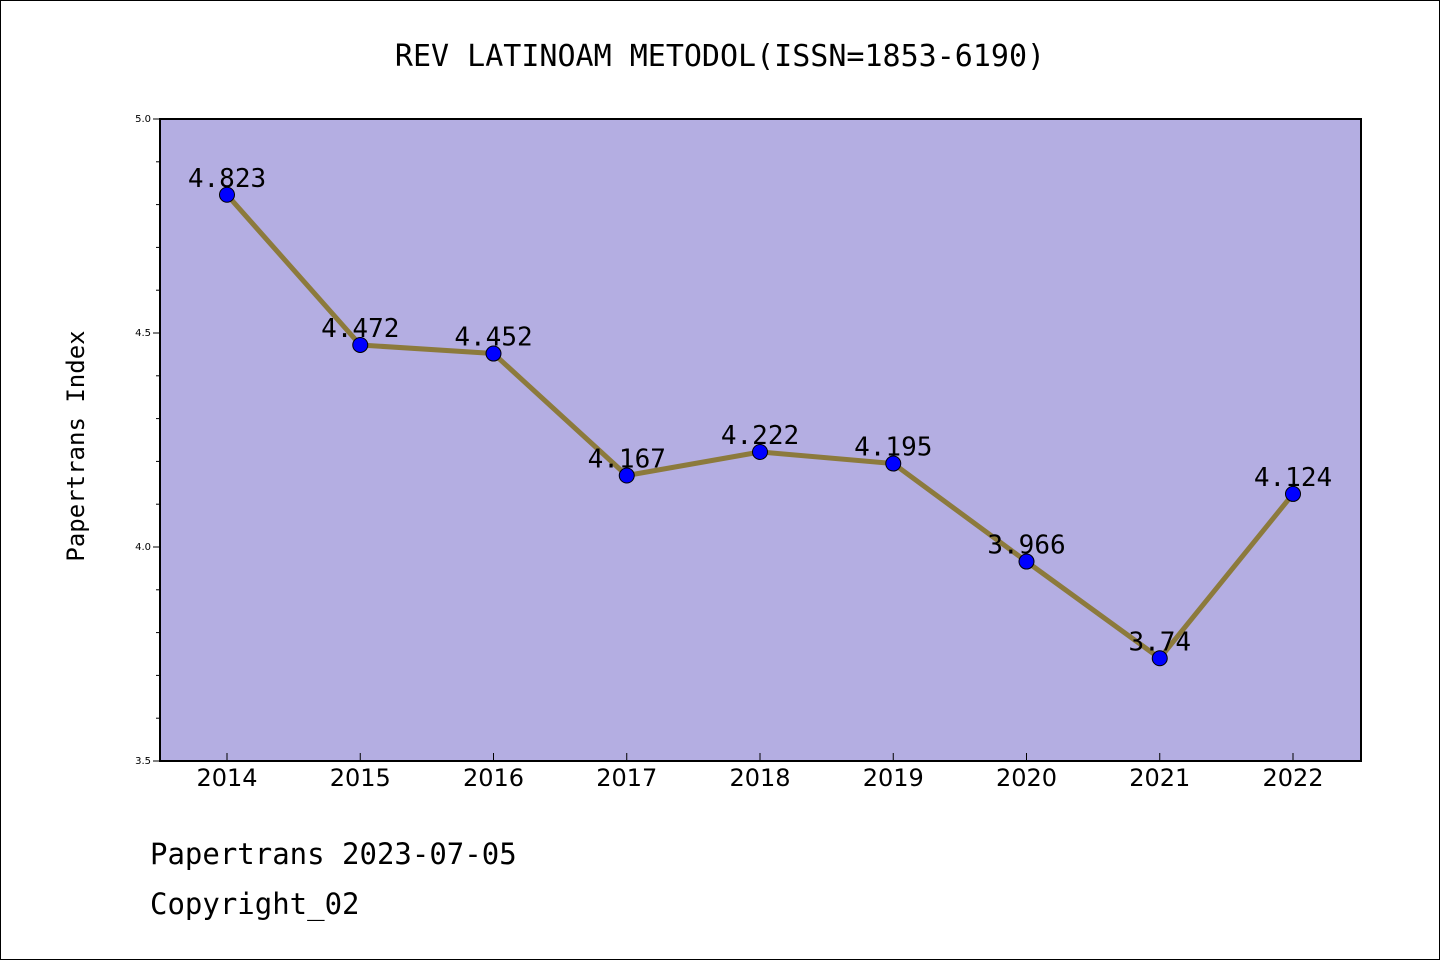 The image size is (1440, 960). Describe the element at coordinates (143, 547) in the screenshot. I see `y-tick-label: 4.0` at that location.